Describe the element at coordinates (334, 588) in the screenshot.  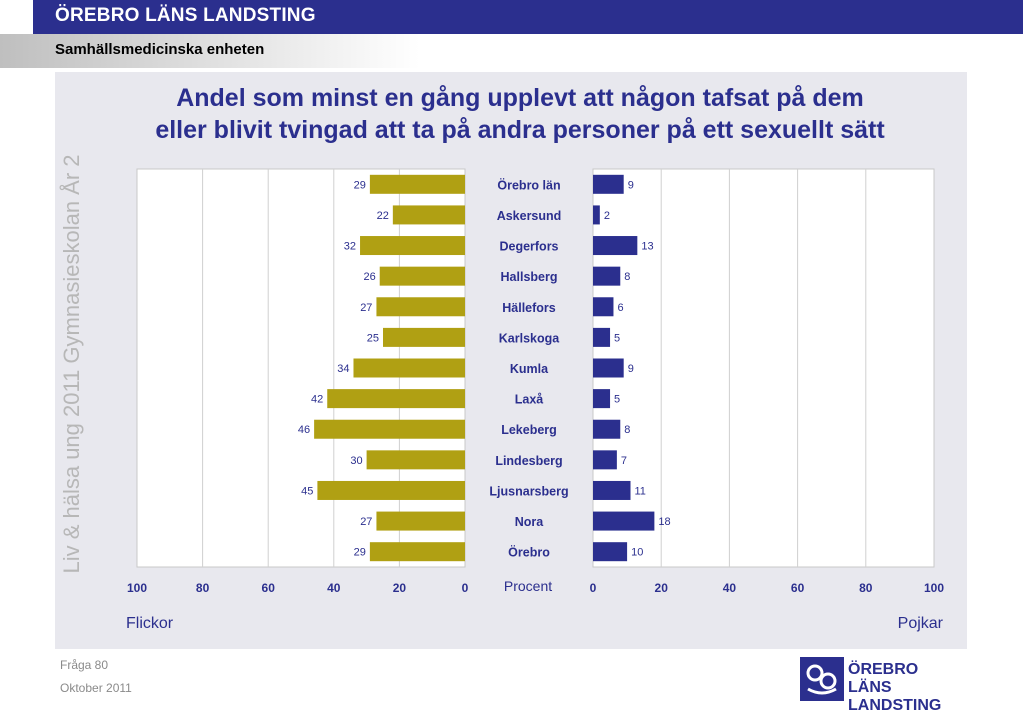
I see `left-tick-label: 40` at that location.